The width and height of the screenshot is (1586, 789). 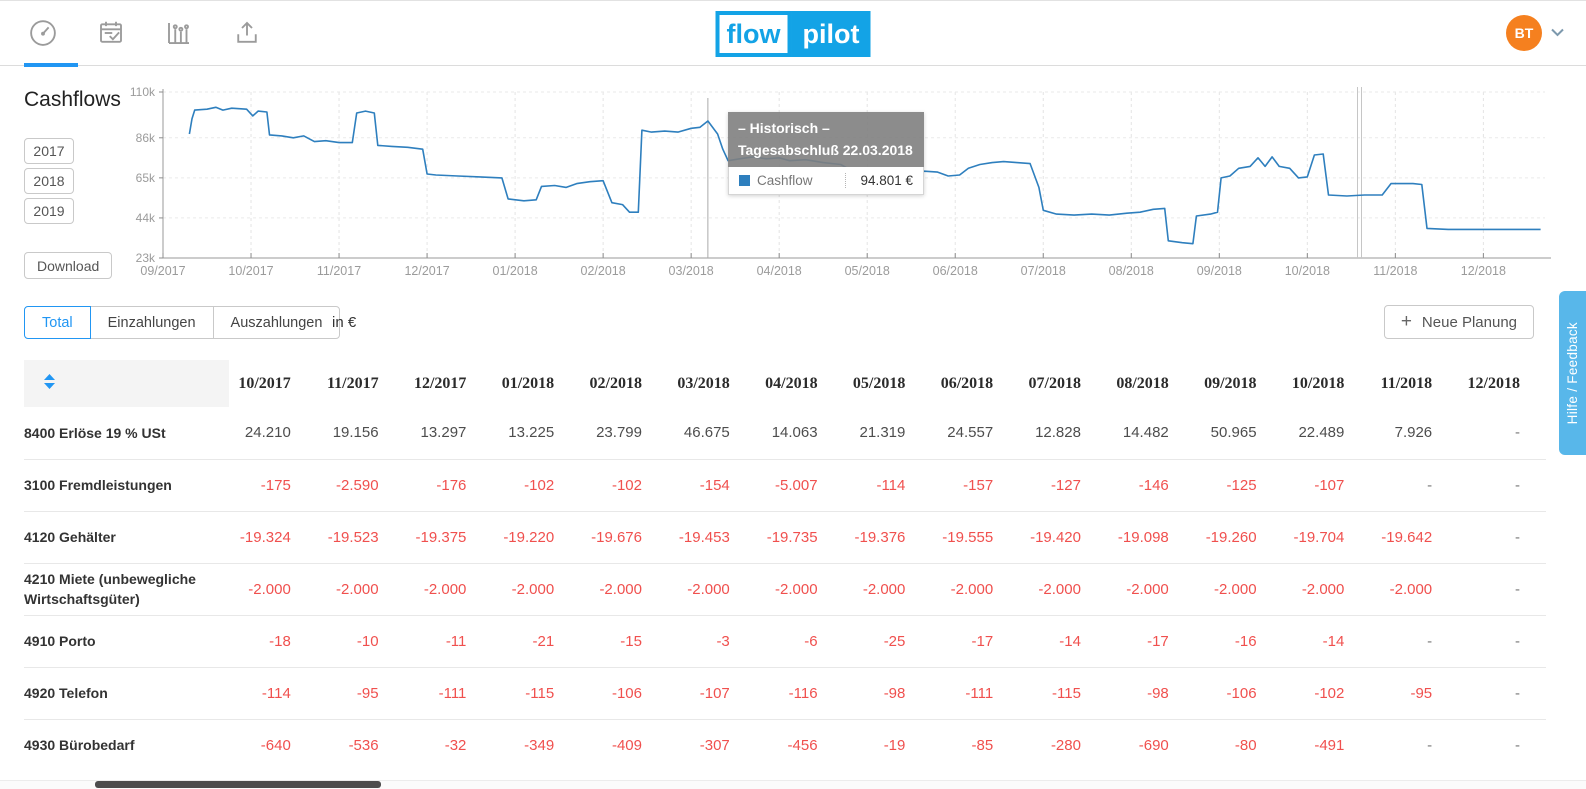 I want to click on cell-value: -19.260, so click(x=1231, y=537).